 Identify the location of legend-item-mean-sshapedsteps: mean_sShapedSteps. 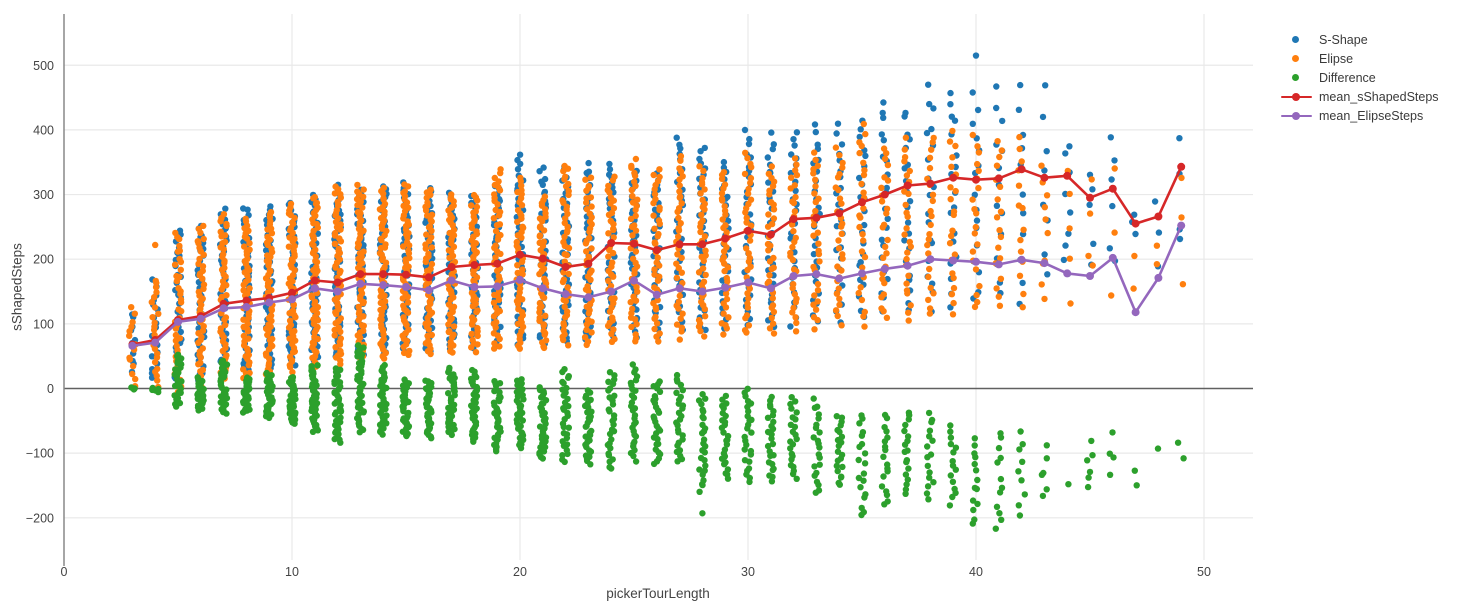
(1360, 96).